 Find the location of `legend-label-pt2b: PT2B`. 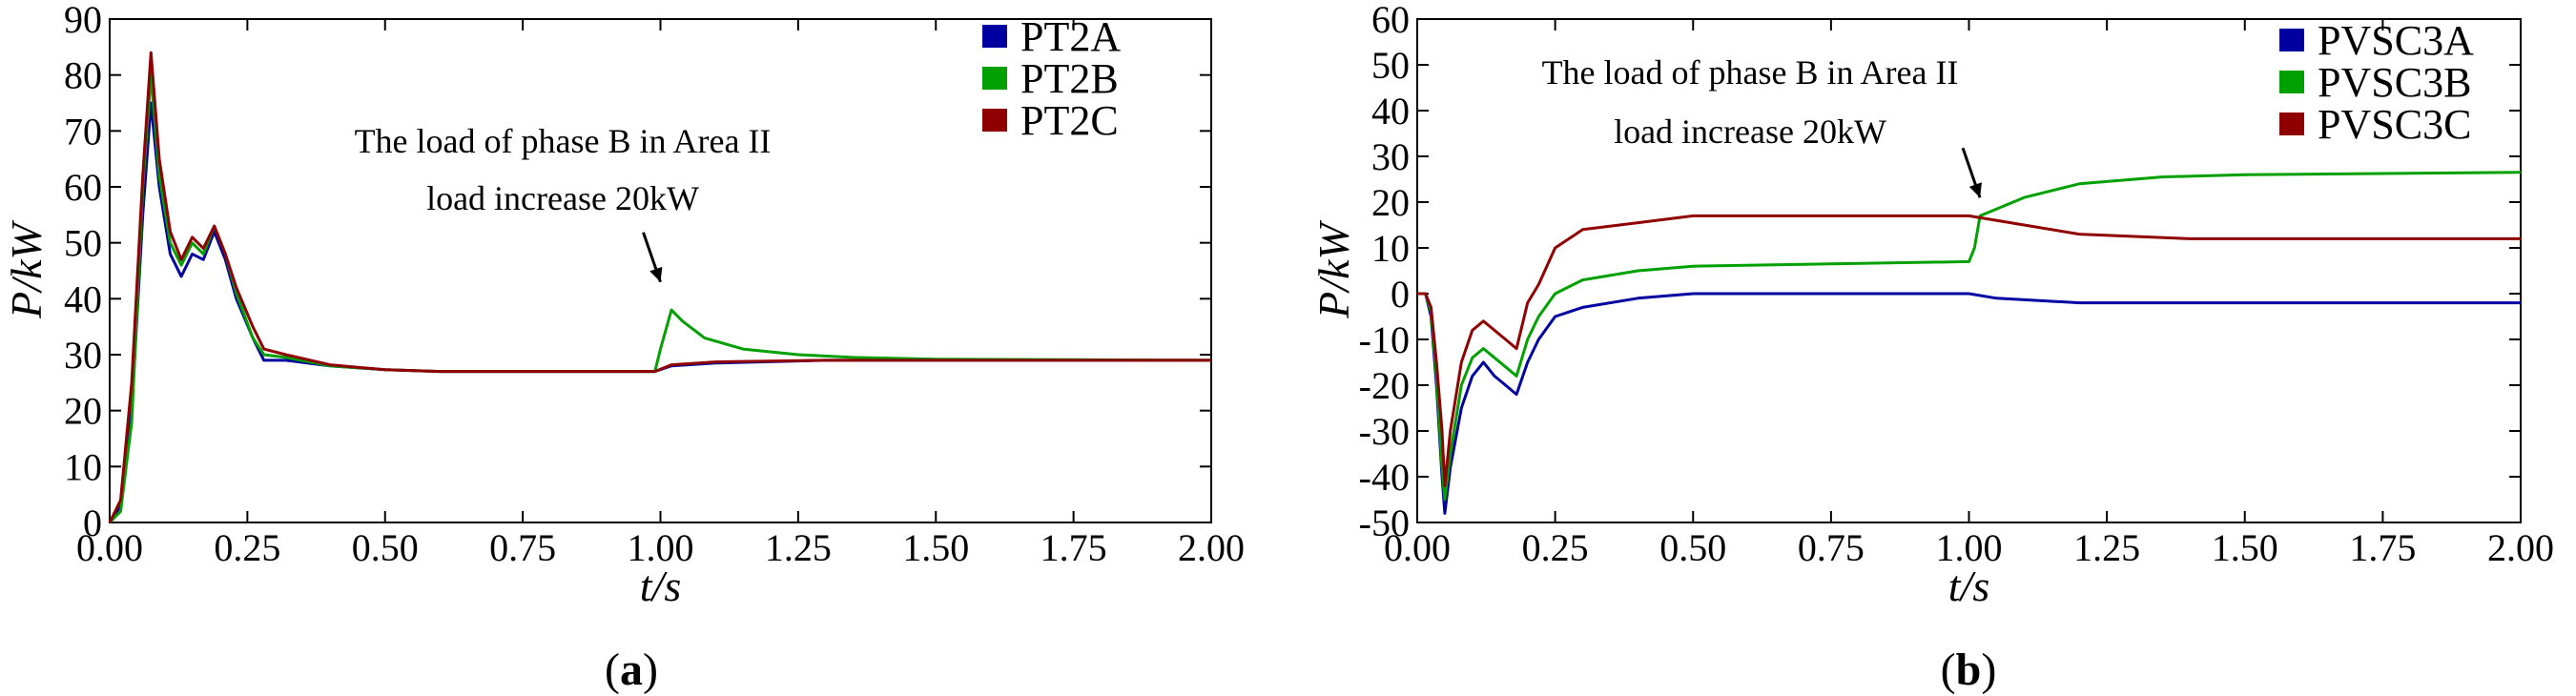

legend-label-pt2b: PT2B is located at coordinates (1069, 78).